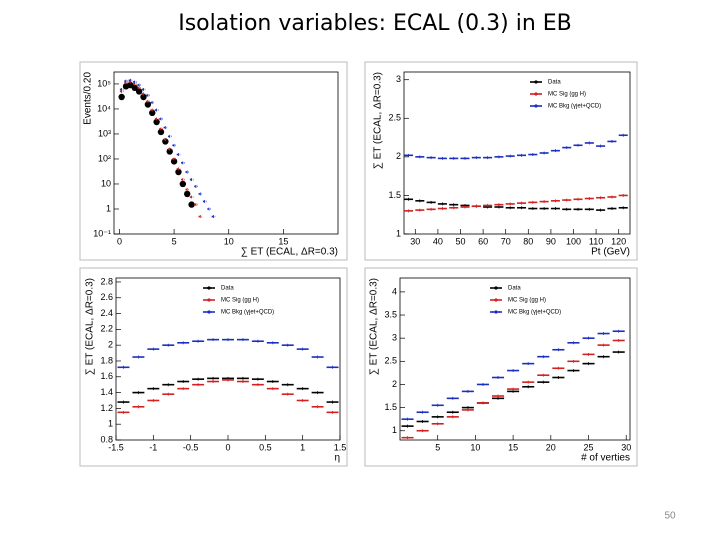  Describe the element at coordinates (390, 314) in the screenshot. I see `y-tick-label: 3.5` at that location.